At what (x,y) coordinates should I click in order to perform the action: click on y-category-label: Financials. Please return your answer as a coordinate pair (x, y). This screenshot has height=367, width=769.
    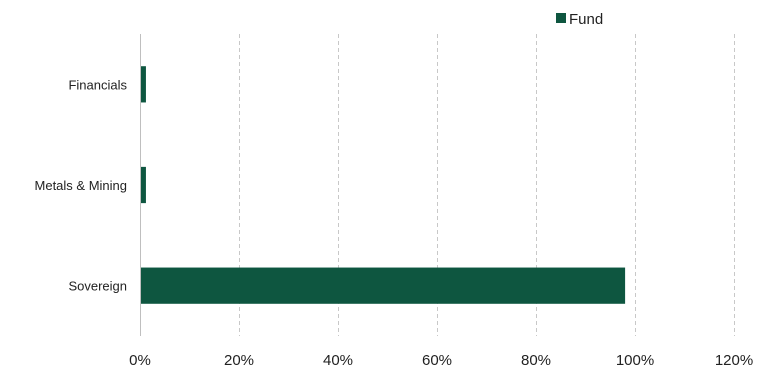
    Looking at the image, I should click on (97, 84).